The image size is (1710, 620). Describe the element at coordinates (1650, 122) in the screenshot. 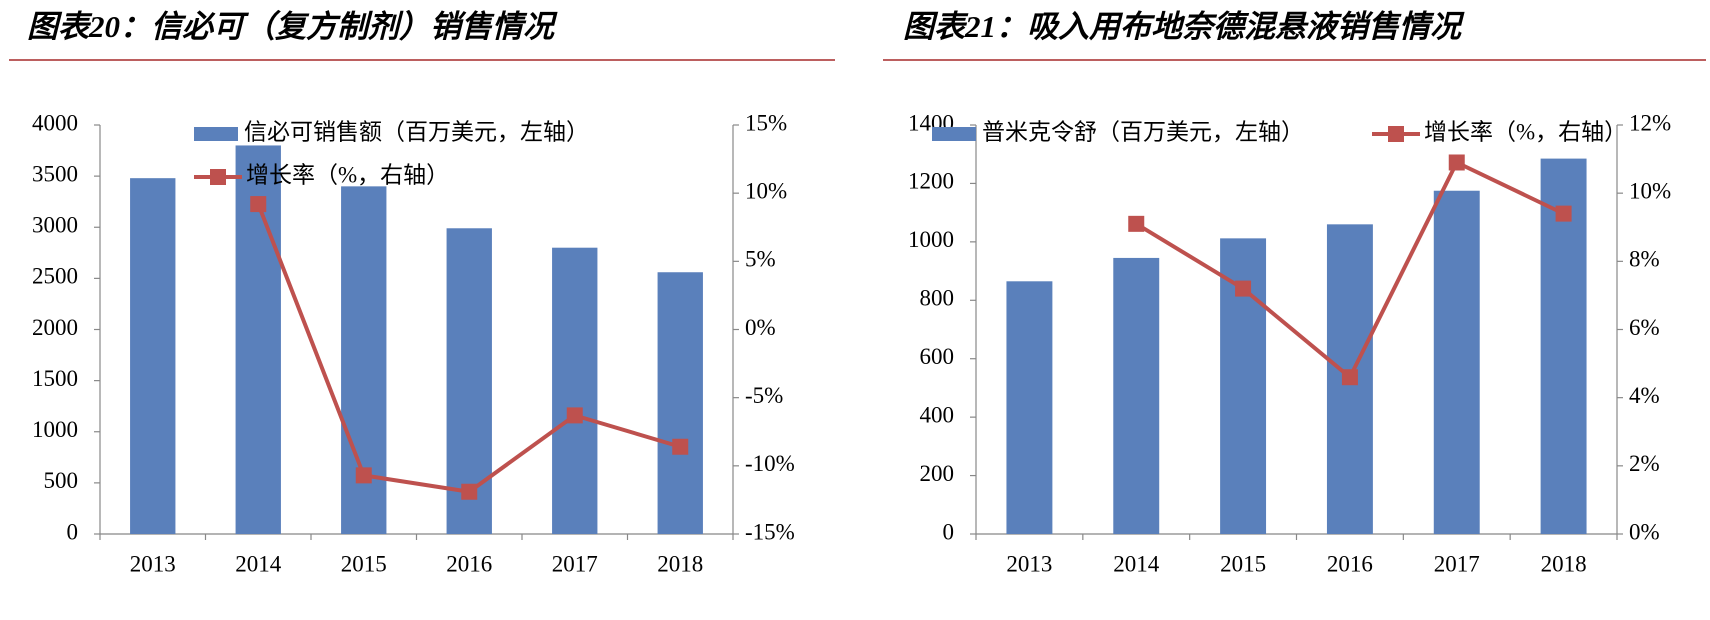

I see `y2-tick-label: 12%` at that location.